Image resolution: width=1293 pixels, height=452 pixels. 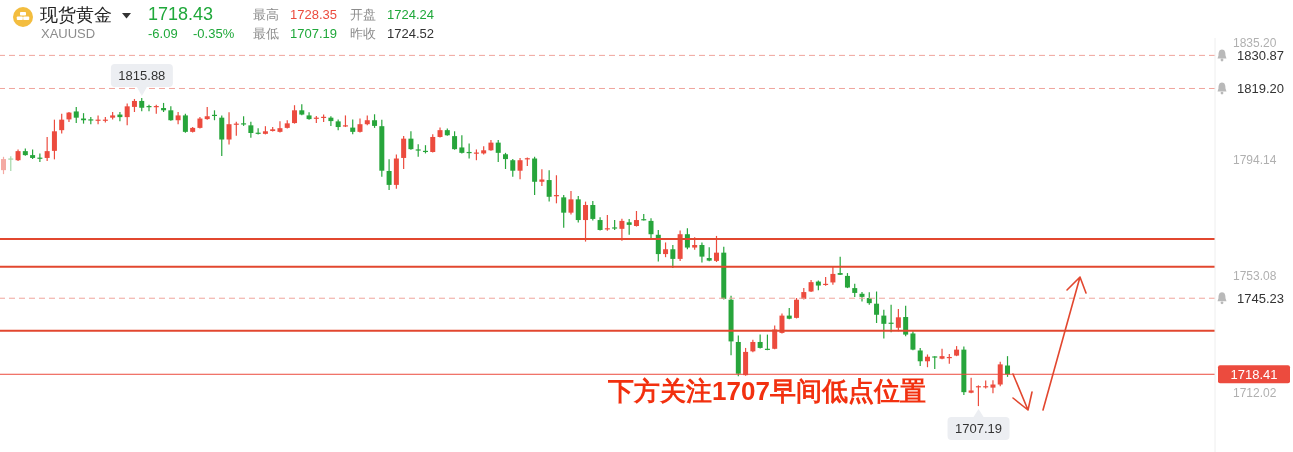 What do you see at coordinates (363, 15) in the screenshot?
I see `text: 开盘` at bounding box center [363, 15].